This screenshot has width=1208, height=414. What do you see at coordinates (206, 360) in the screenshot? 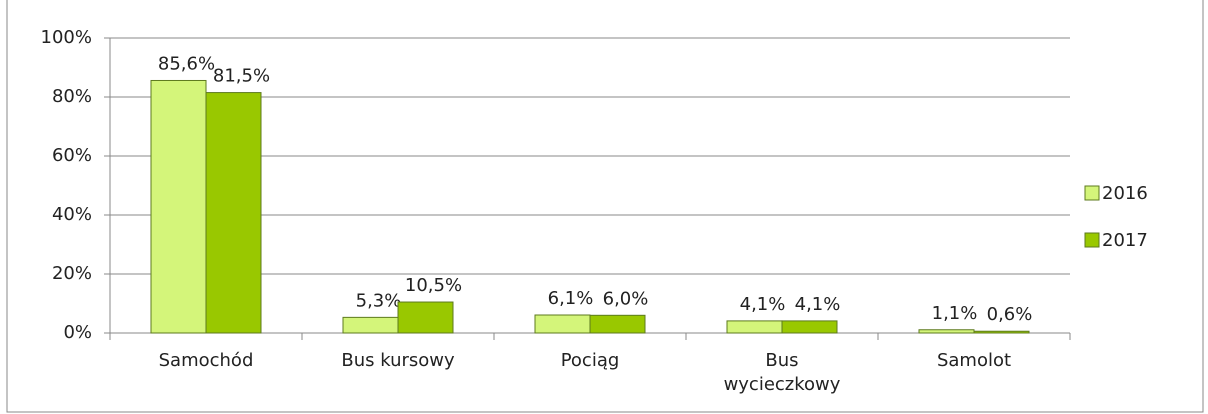
I see `x-tick-label: Samochód` at bounding box center [206, 360].